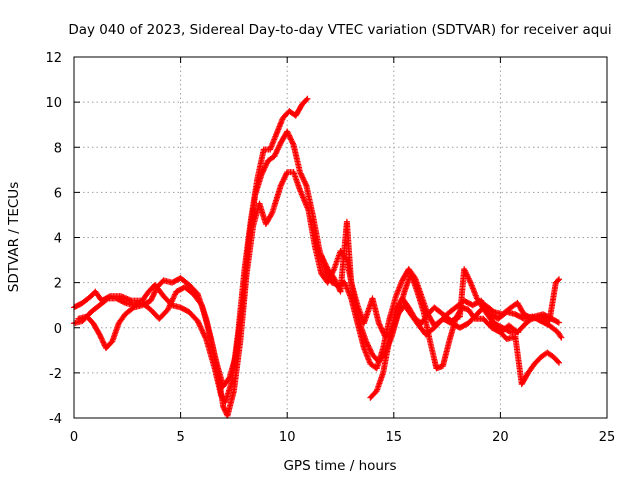 The height and width of the screenshot is (480, 640). I want to click on y-tick-label: 0, so click(58, 329).